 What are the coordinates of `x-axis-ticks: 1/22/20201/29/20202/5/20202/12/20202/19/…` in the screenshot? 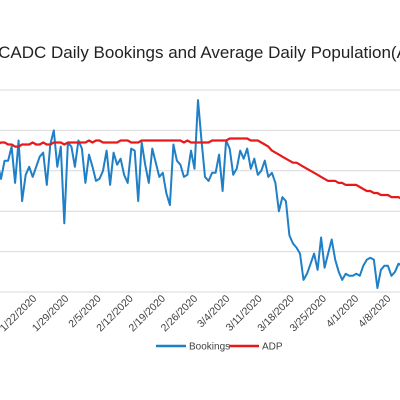 It's located at (197, 314).